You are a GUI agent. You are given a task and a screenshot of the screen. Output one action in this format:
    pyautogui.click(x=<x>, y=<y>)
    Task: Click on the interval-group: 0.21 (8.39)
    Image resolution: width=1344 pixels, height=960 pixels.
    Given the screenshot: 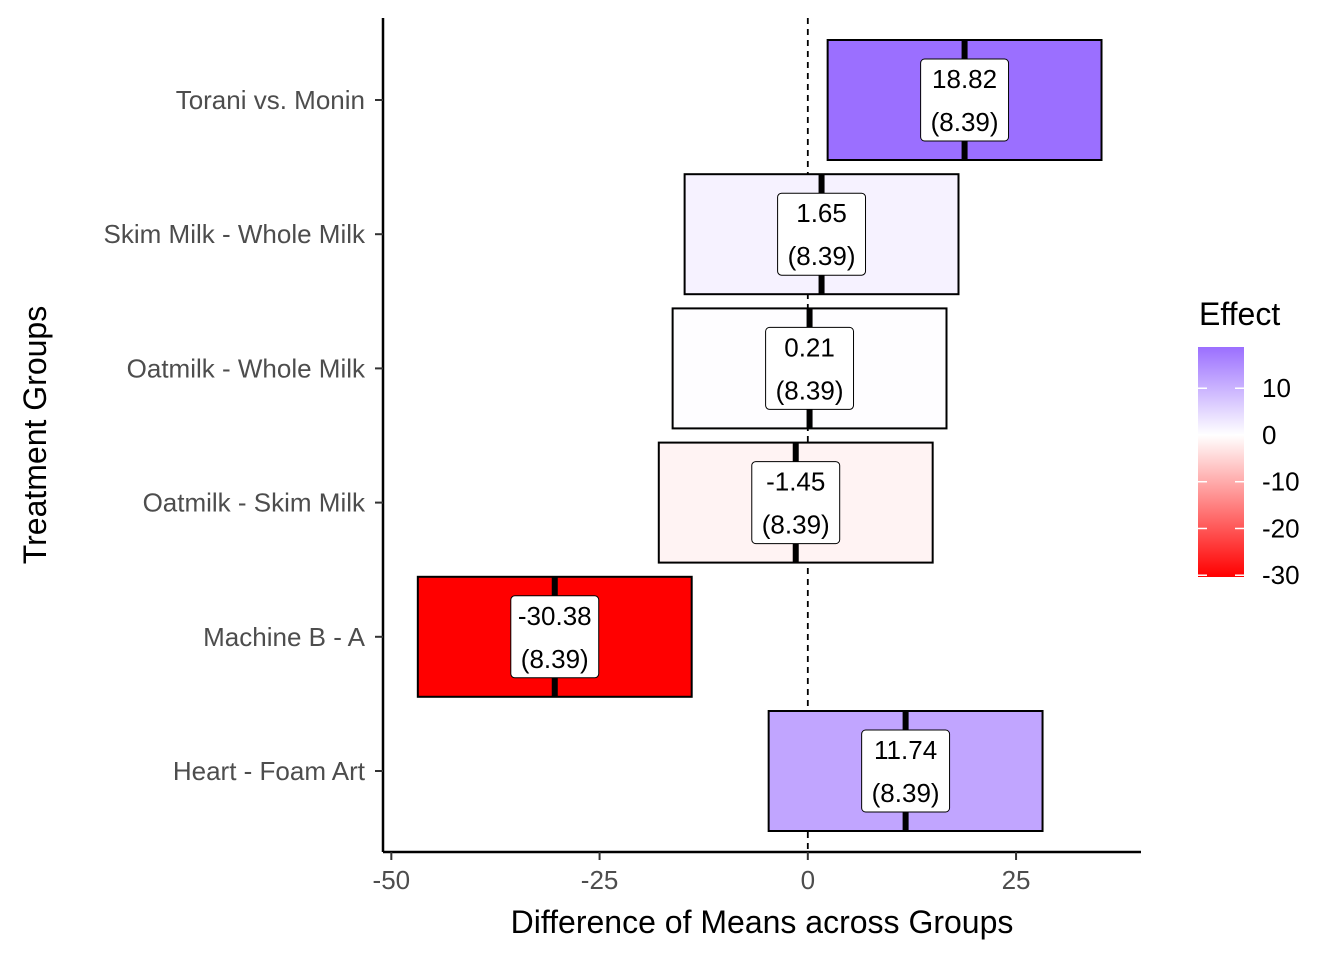 What is the action you would take?
    pyautogui.click(x=809, y=368)
    